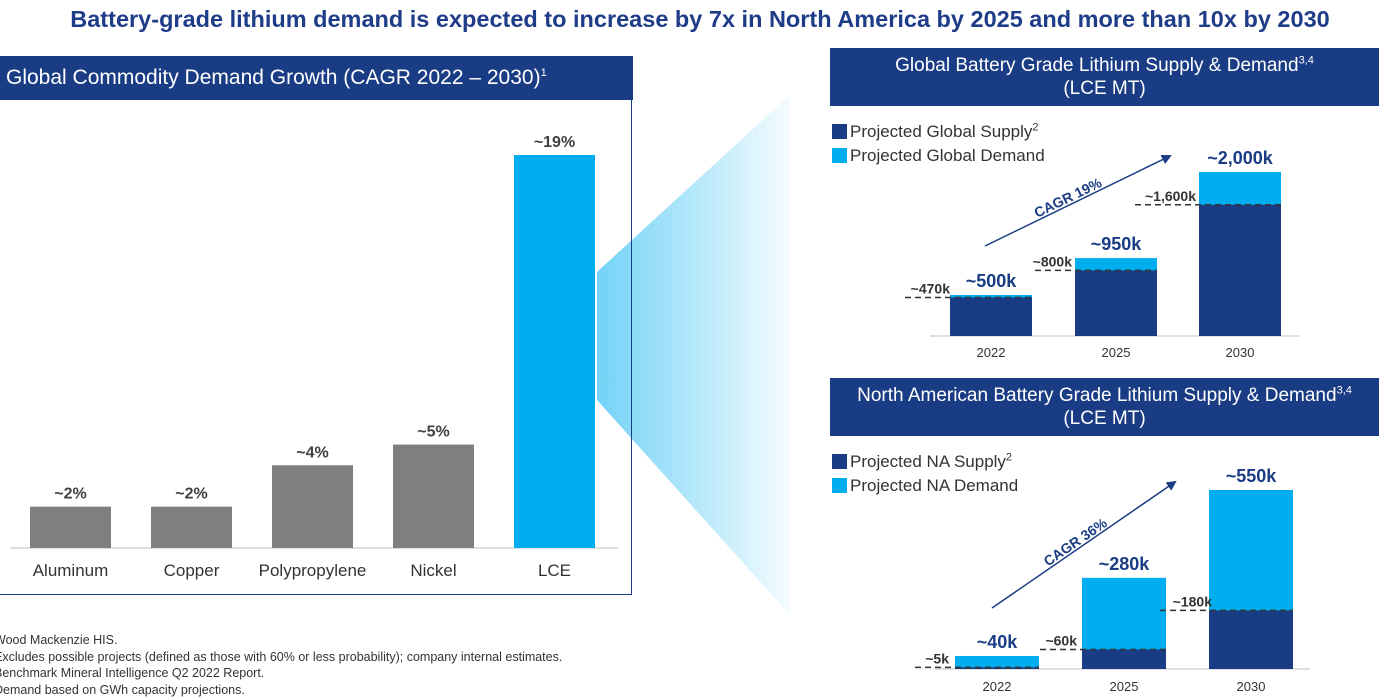  What do you see at coordinates (1252, 476) in the screenshot?
I see `na-demand-label-2030: ~550k` at bounding box center [1252, 476].